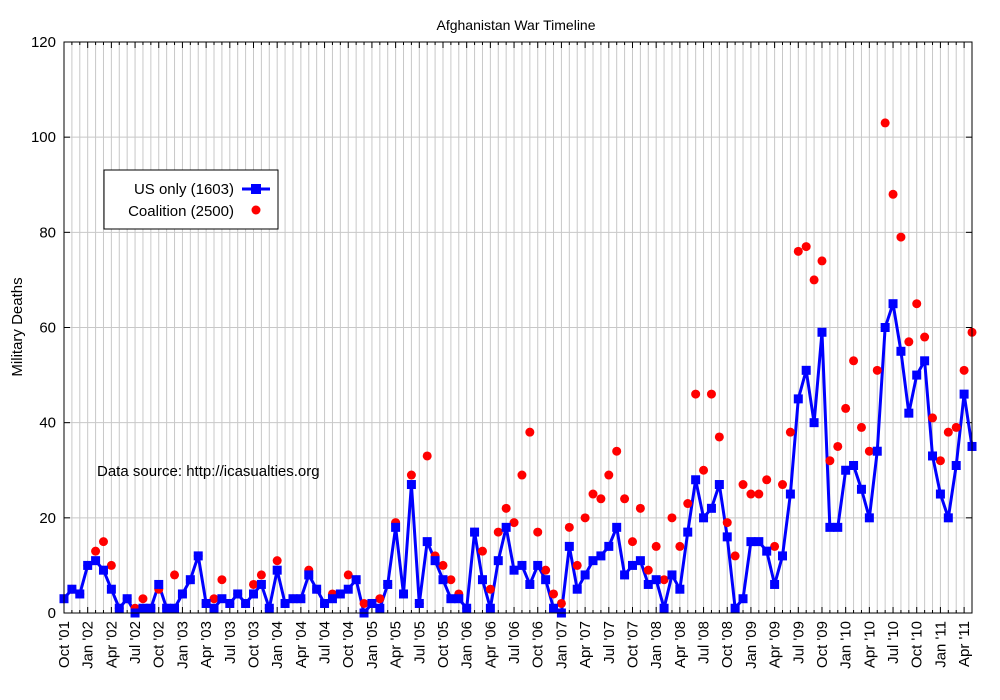 This screenshot has height=700, width=1000. I want to click on x-tick-label: Apr '05, so click(396, 644).